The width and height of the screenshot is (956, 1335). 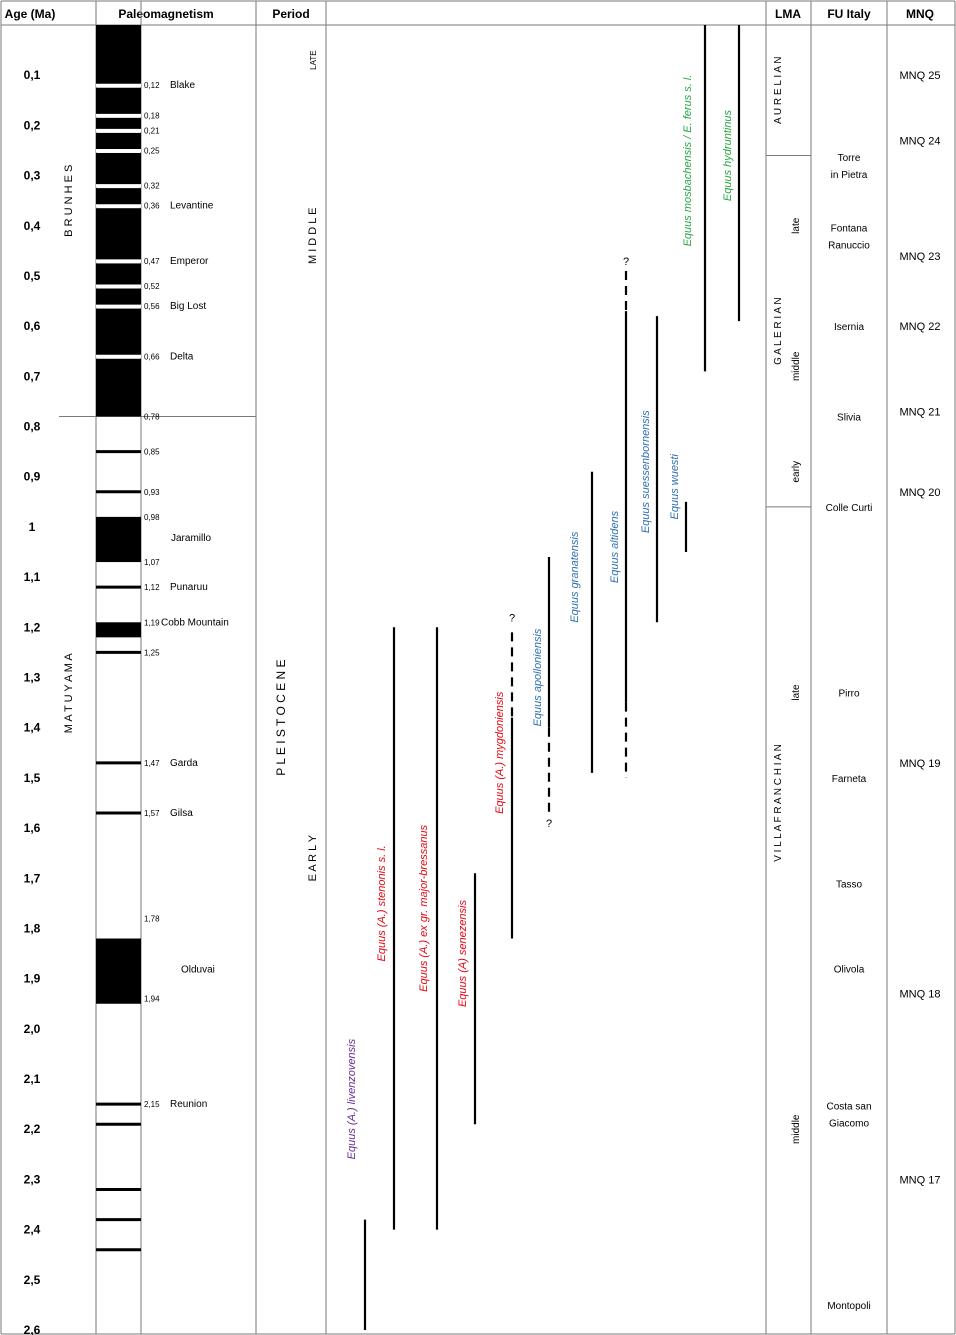 I want to click on age-tick-label: 1, so click(x=32, y=527).